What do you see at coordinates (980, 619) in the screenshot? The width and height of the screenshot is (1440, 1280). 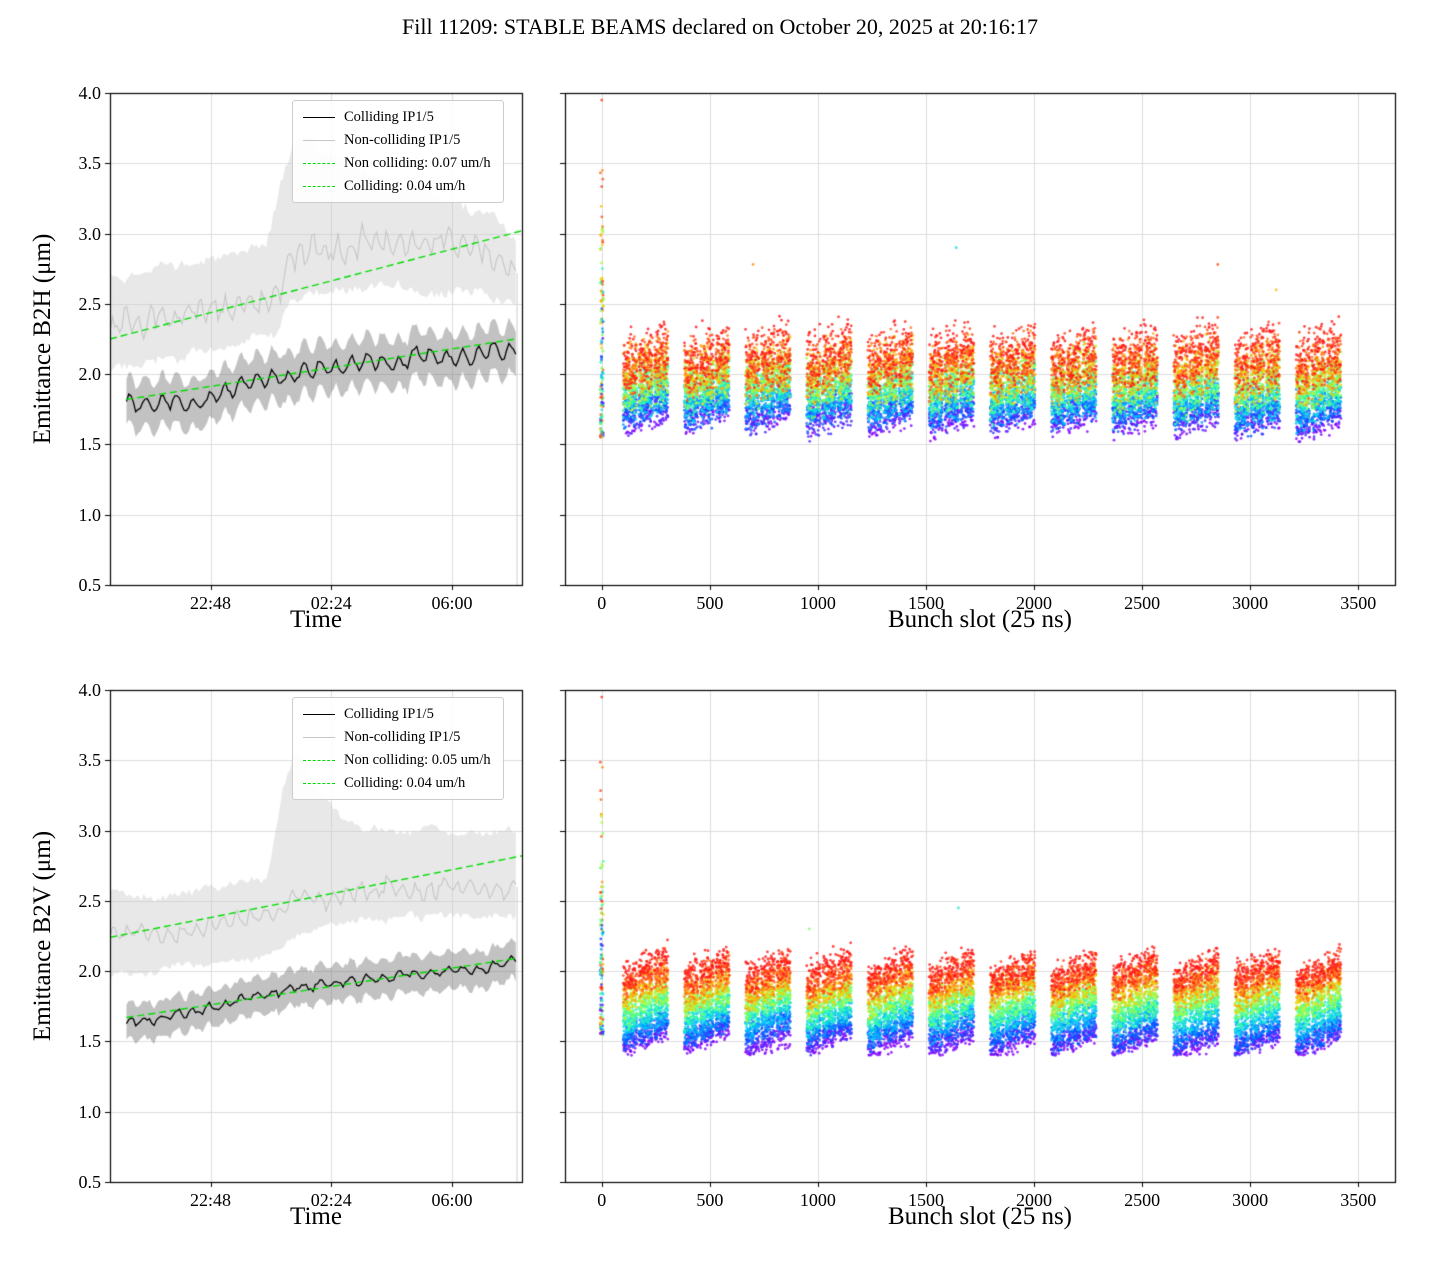 I see `x-axis-label-bunch-slot-top: Bunch slot (25 ns)` at bounding box center [980, 619].